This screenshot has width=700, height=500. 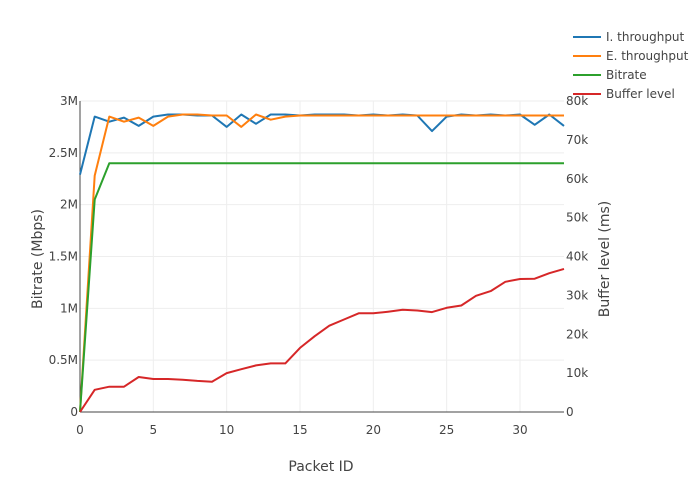 I want to click on y-tick-label: 1.5M, so click(x=63, y=257).